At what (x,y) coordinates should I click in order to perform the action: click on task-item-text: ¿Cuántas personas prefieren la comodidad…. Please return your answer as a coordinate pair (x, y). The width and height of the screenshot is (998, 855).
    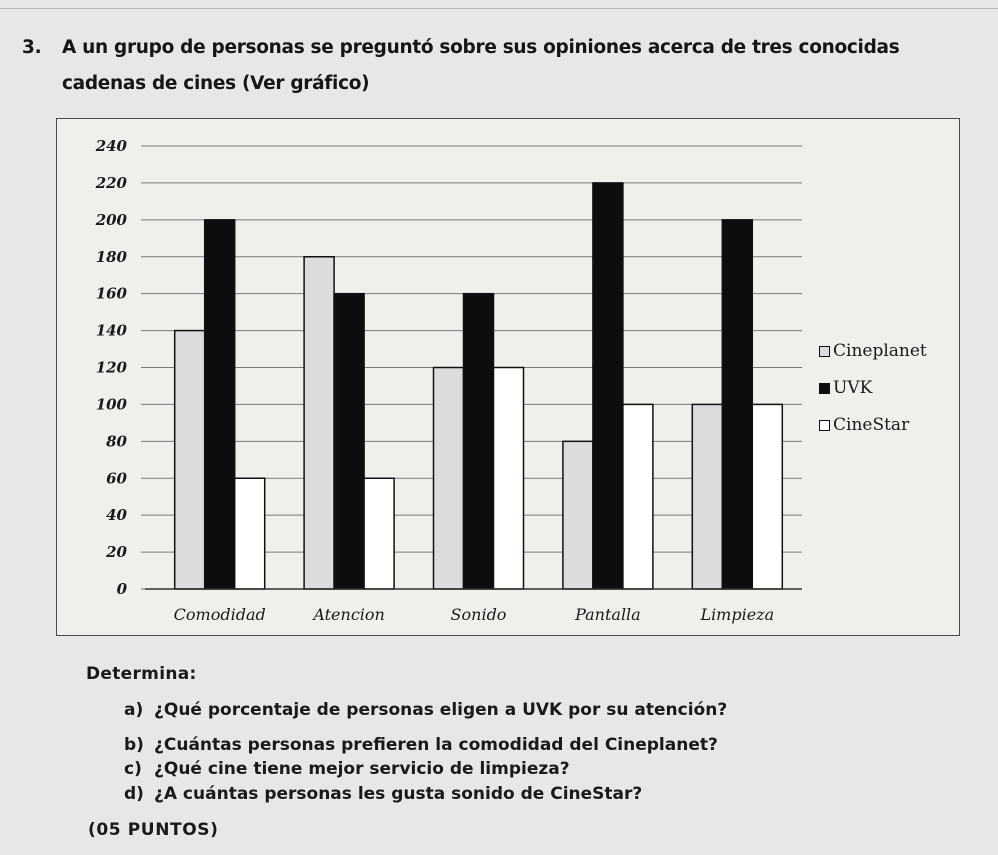
    Looking at the image, I should click on (436, 744).